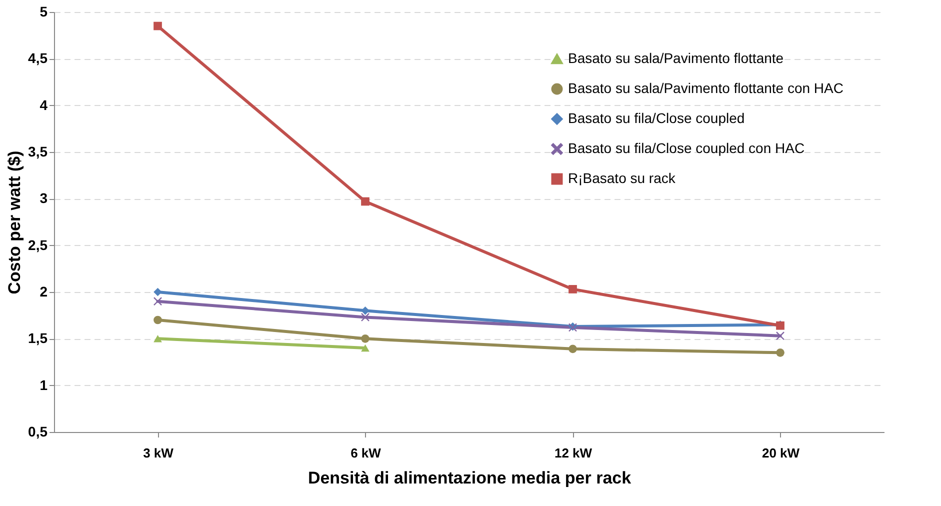  I want to click on legend-label: R¡Basato su rack, so click(622, 178).